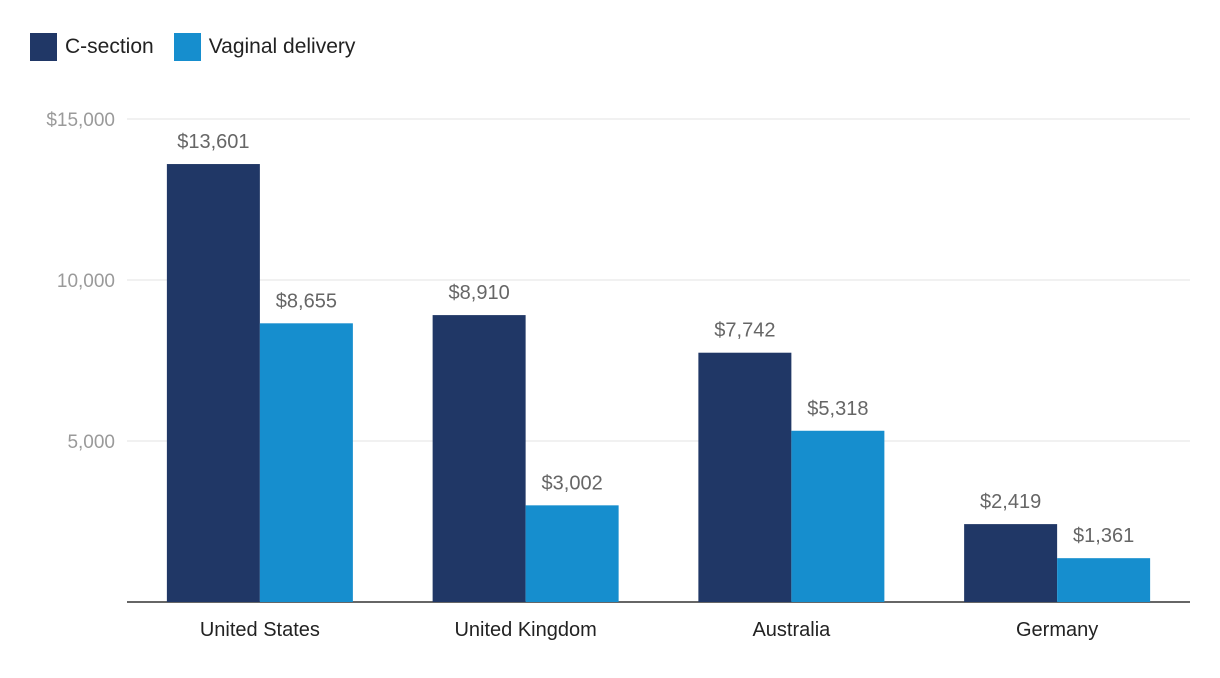  Describe the element at coordinates (91, 442) in the screenshot. I see `y-tick-label: 5,000` at that location.